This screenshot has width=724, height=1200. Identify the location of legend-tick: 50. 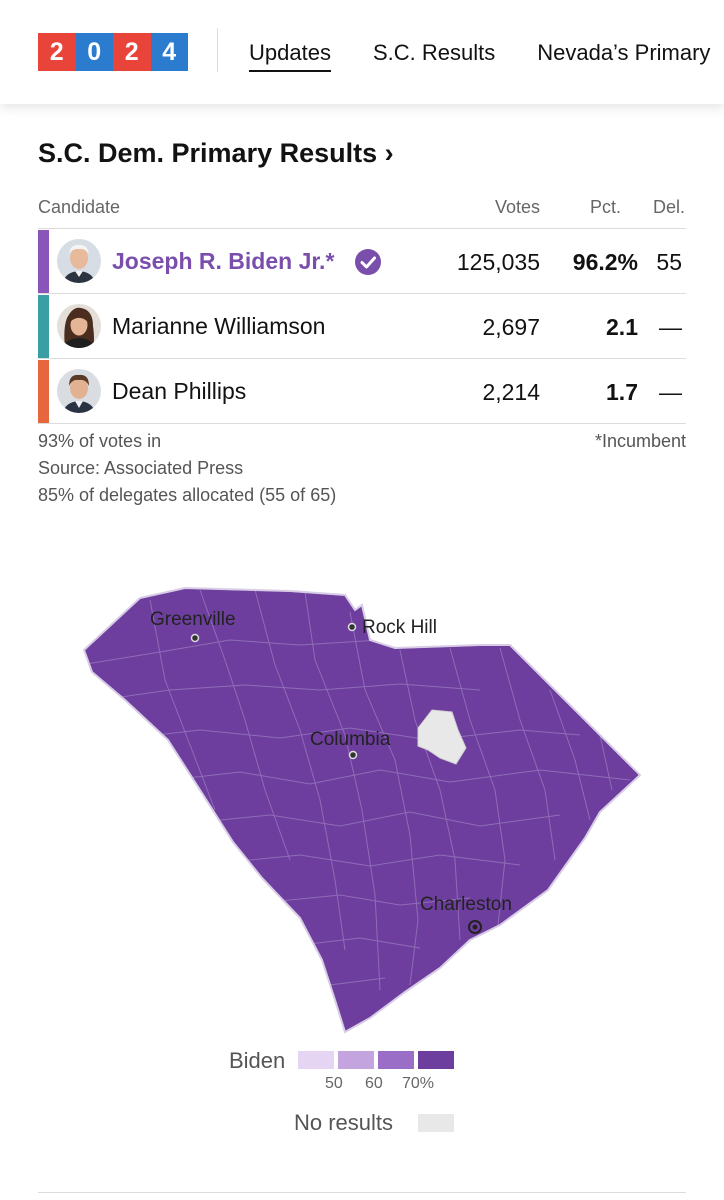
(334, 1083).